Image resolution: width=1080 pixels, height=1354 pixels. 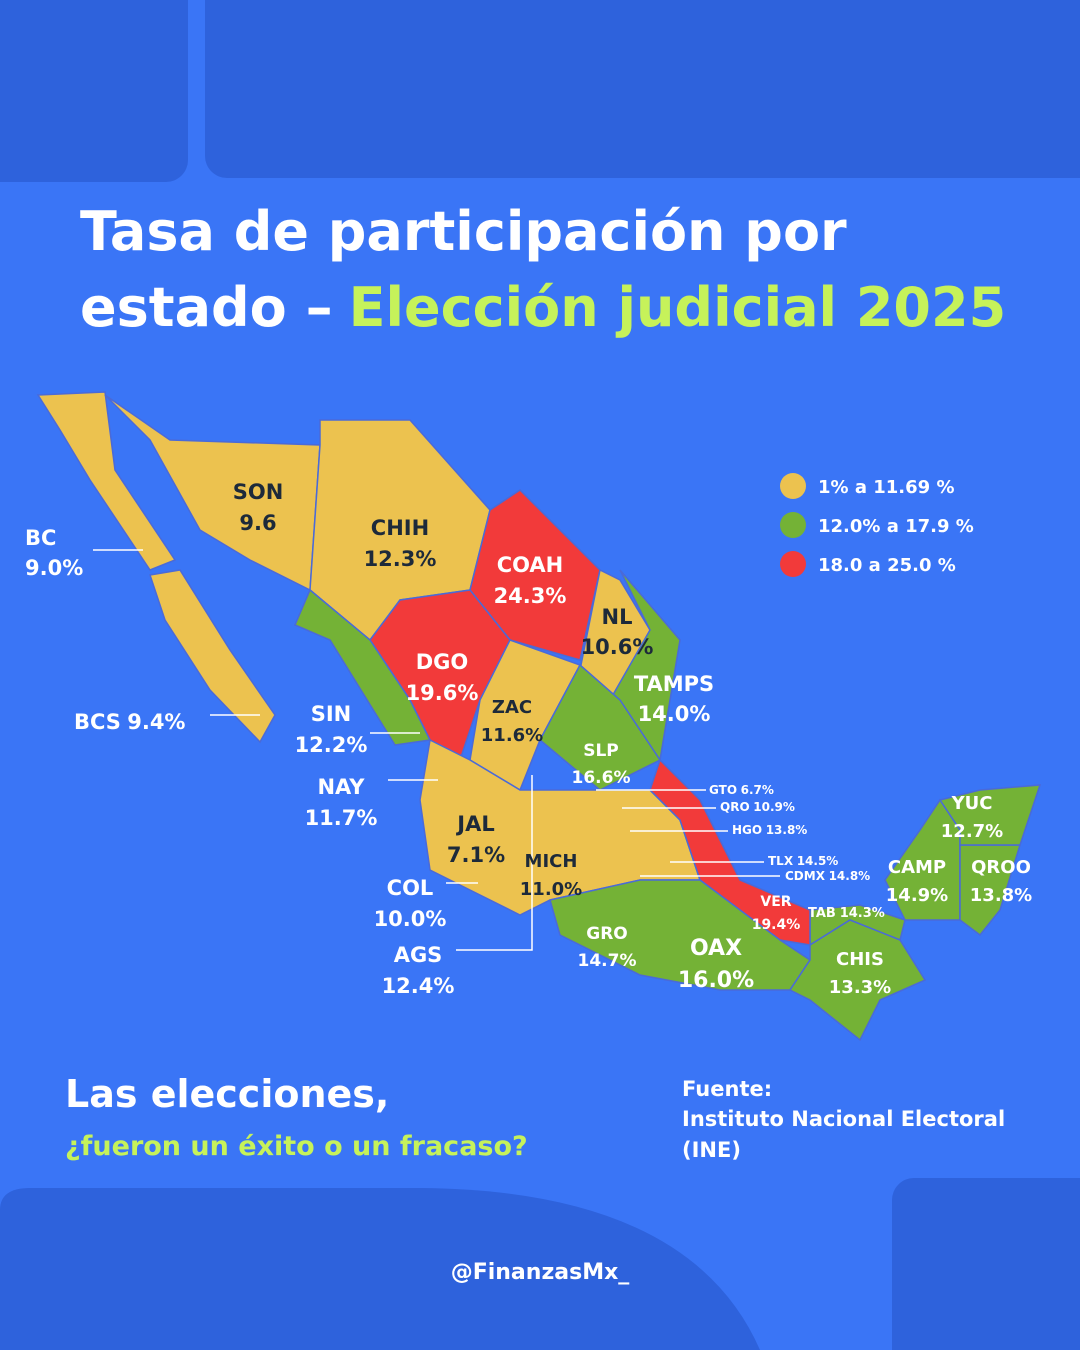 I want to click on state-name: QROO, so click(x=1001, y=867).